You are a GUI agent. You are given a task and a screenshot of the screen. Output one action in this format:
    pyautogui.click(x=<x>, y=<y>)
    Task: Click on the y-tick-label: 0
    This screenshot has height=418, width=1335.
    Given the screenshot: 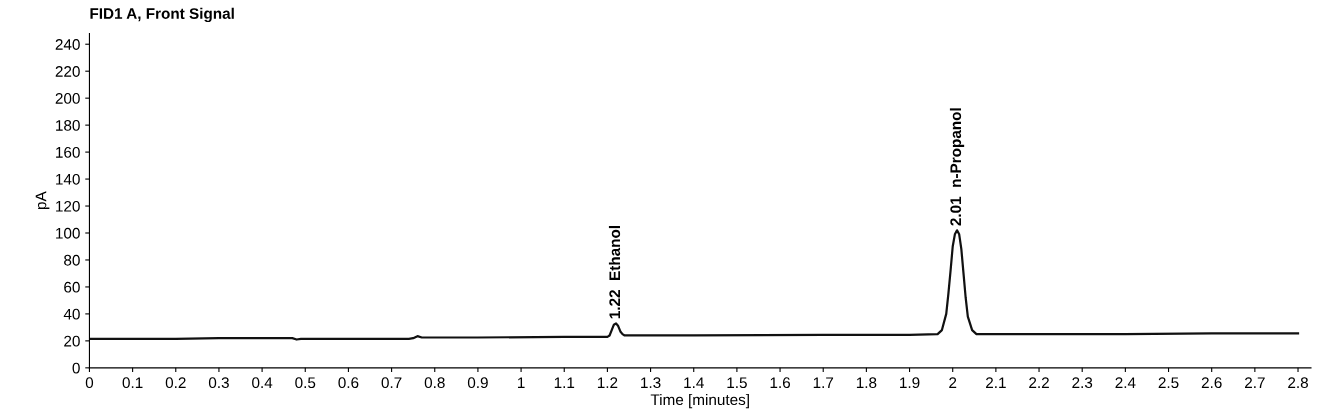 What is the action you would take?
    pyautogui.click(x=76, y=368)
    